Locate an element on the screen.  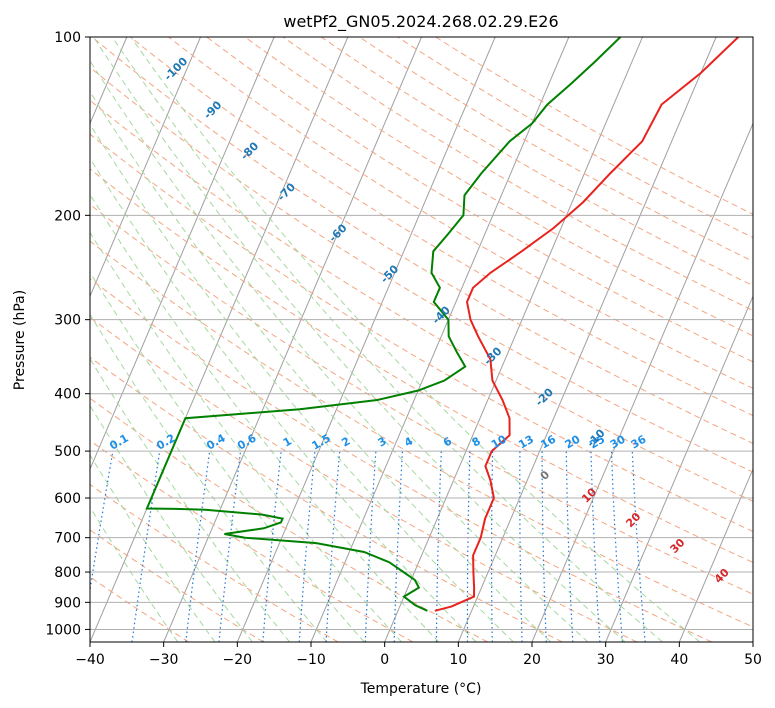
mixing-ratio-label: 0.2 is located at coordinates (165, 442).